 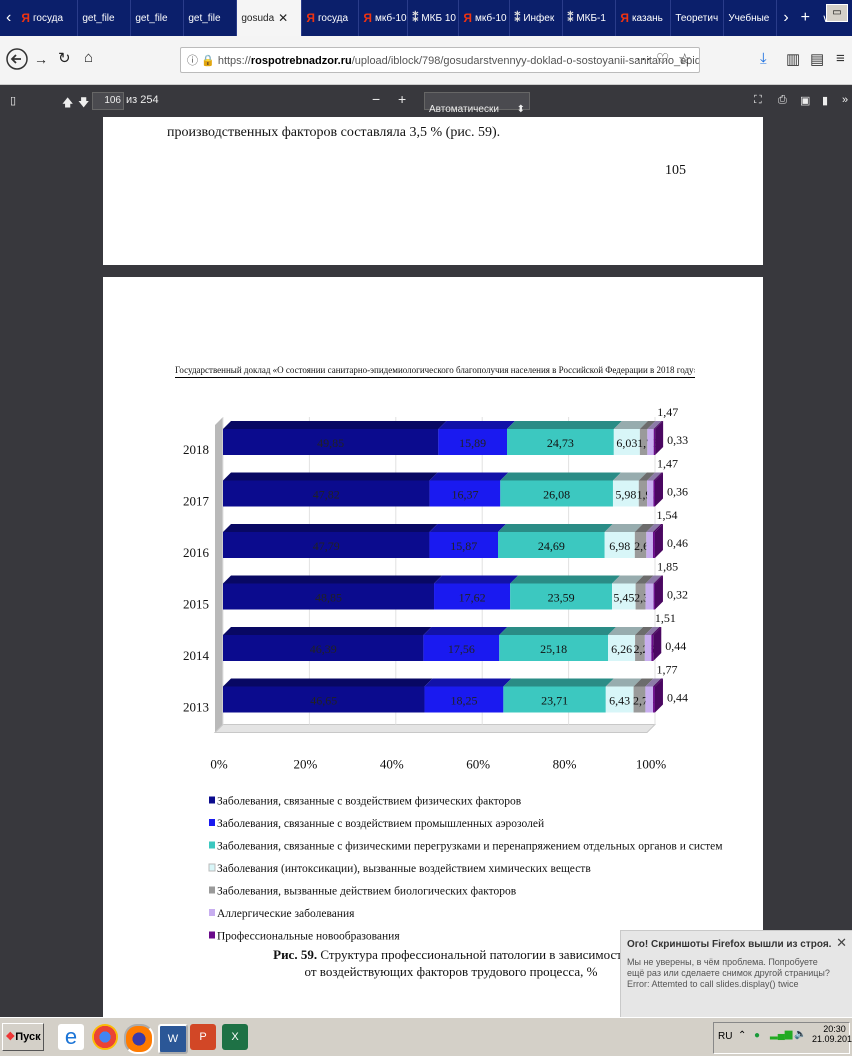 What do you see at coordinates (560, 443) in the screenshot?
I see `data-label: 24,73` at bounding box center [560, 443].